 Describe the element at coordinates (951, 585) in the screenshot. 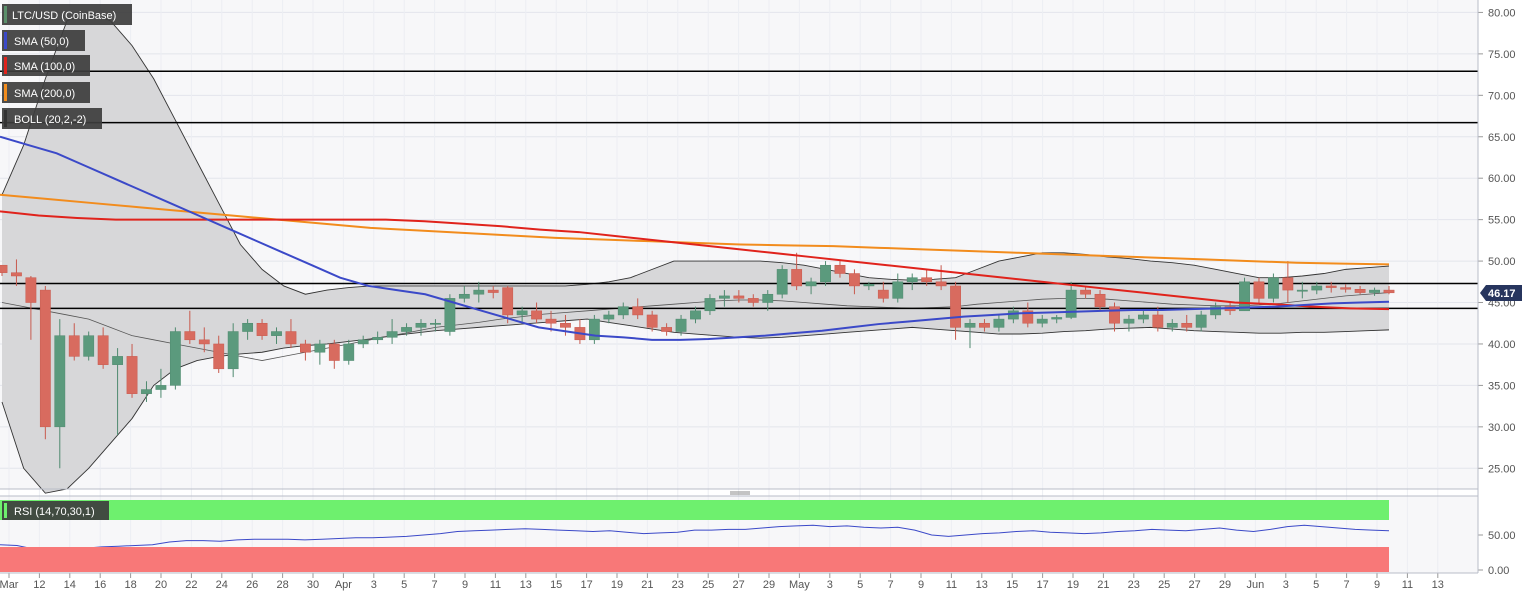

I see `x-tick-label: 11` at that location.